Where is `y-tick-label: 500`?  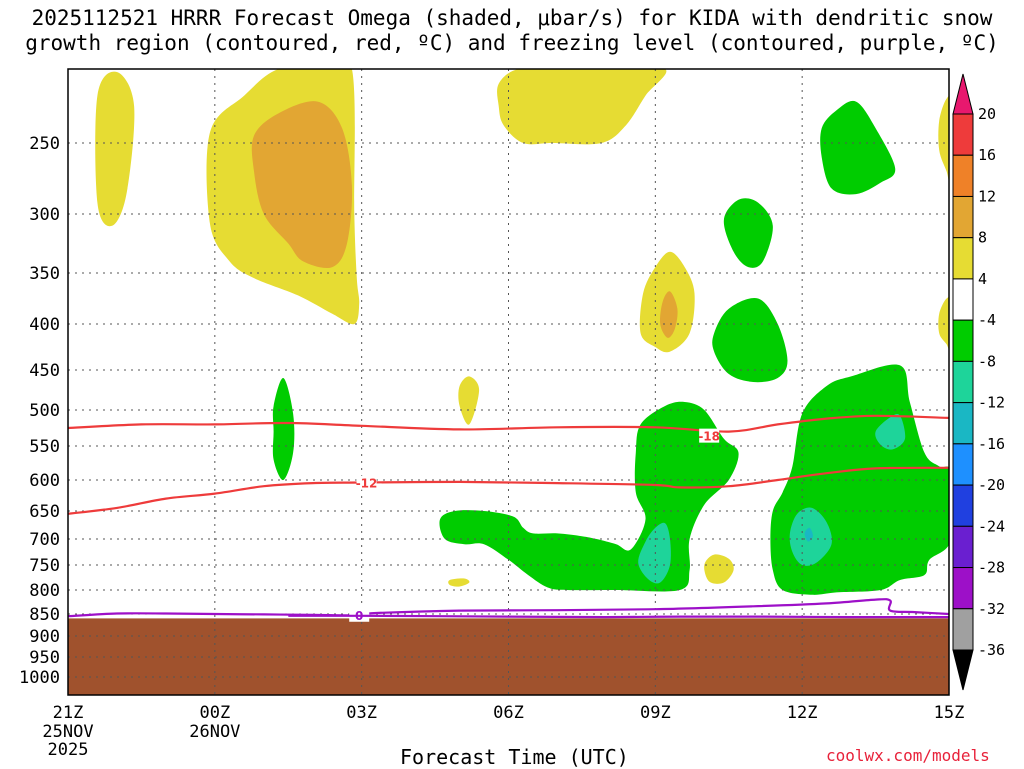 y-tick-label: 500 is located at coordinates (44, 411).